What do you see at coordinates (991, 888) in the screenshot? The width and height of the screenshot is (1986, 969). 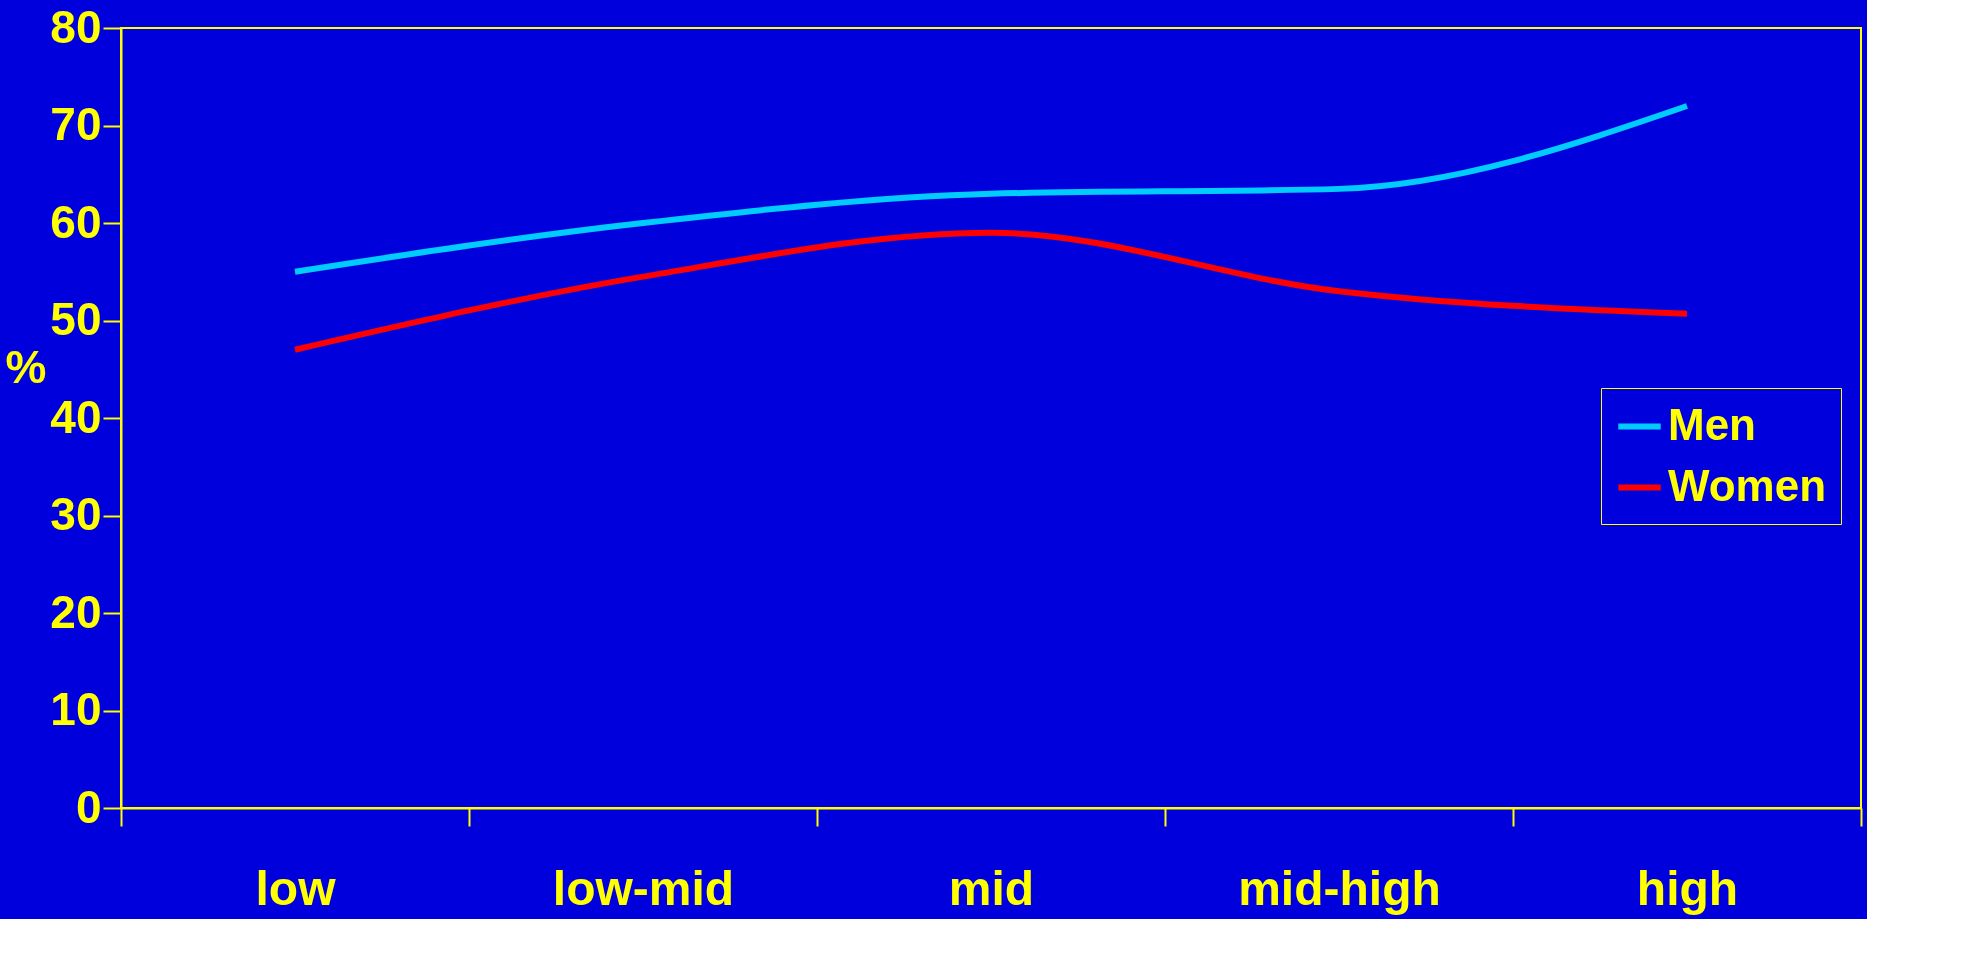 I see `x-tick-label: mid` at bounding box center [991, 888].